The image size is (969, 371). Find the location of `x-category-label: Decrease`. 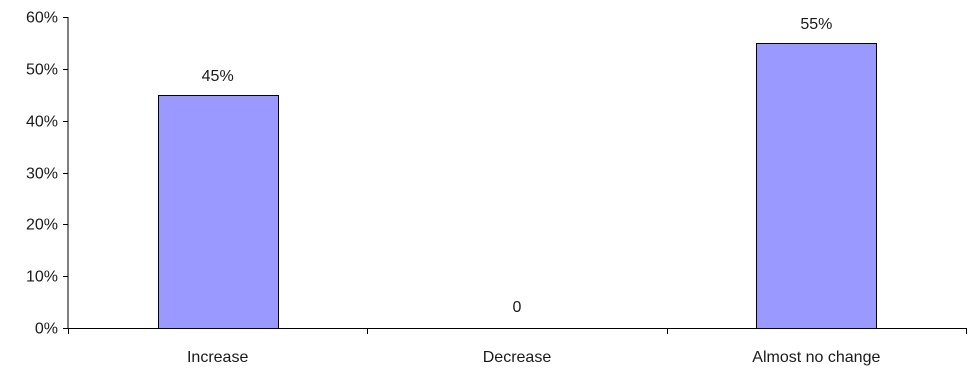

x-category-label: Decrease is located at coordinates (517, 357).